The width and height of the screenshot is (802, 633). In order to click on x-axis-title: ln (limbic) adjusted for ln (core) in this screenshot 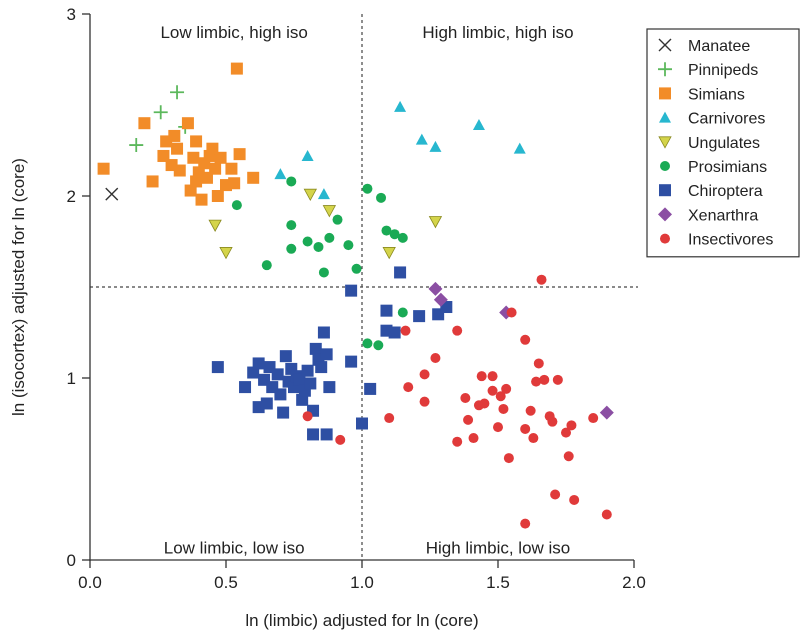, I will do `click(361, 620)`.